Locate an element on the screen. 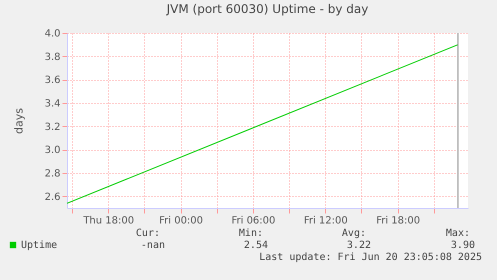 The image size is (497, 280). y-tick-label: 3.4 is located at coordinates (52, 104).